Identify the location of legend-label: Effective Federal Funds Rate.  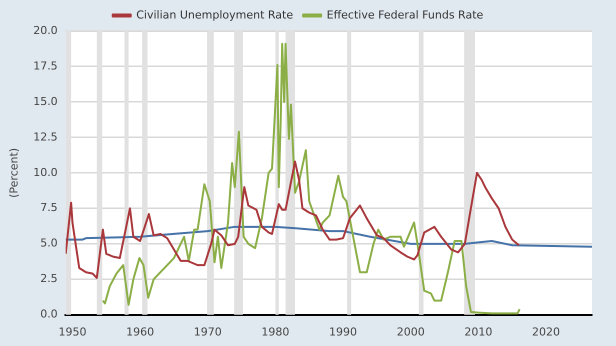
(405, 15).